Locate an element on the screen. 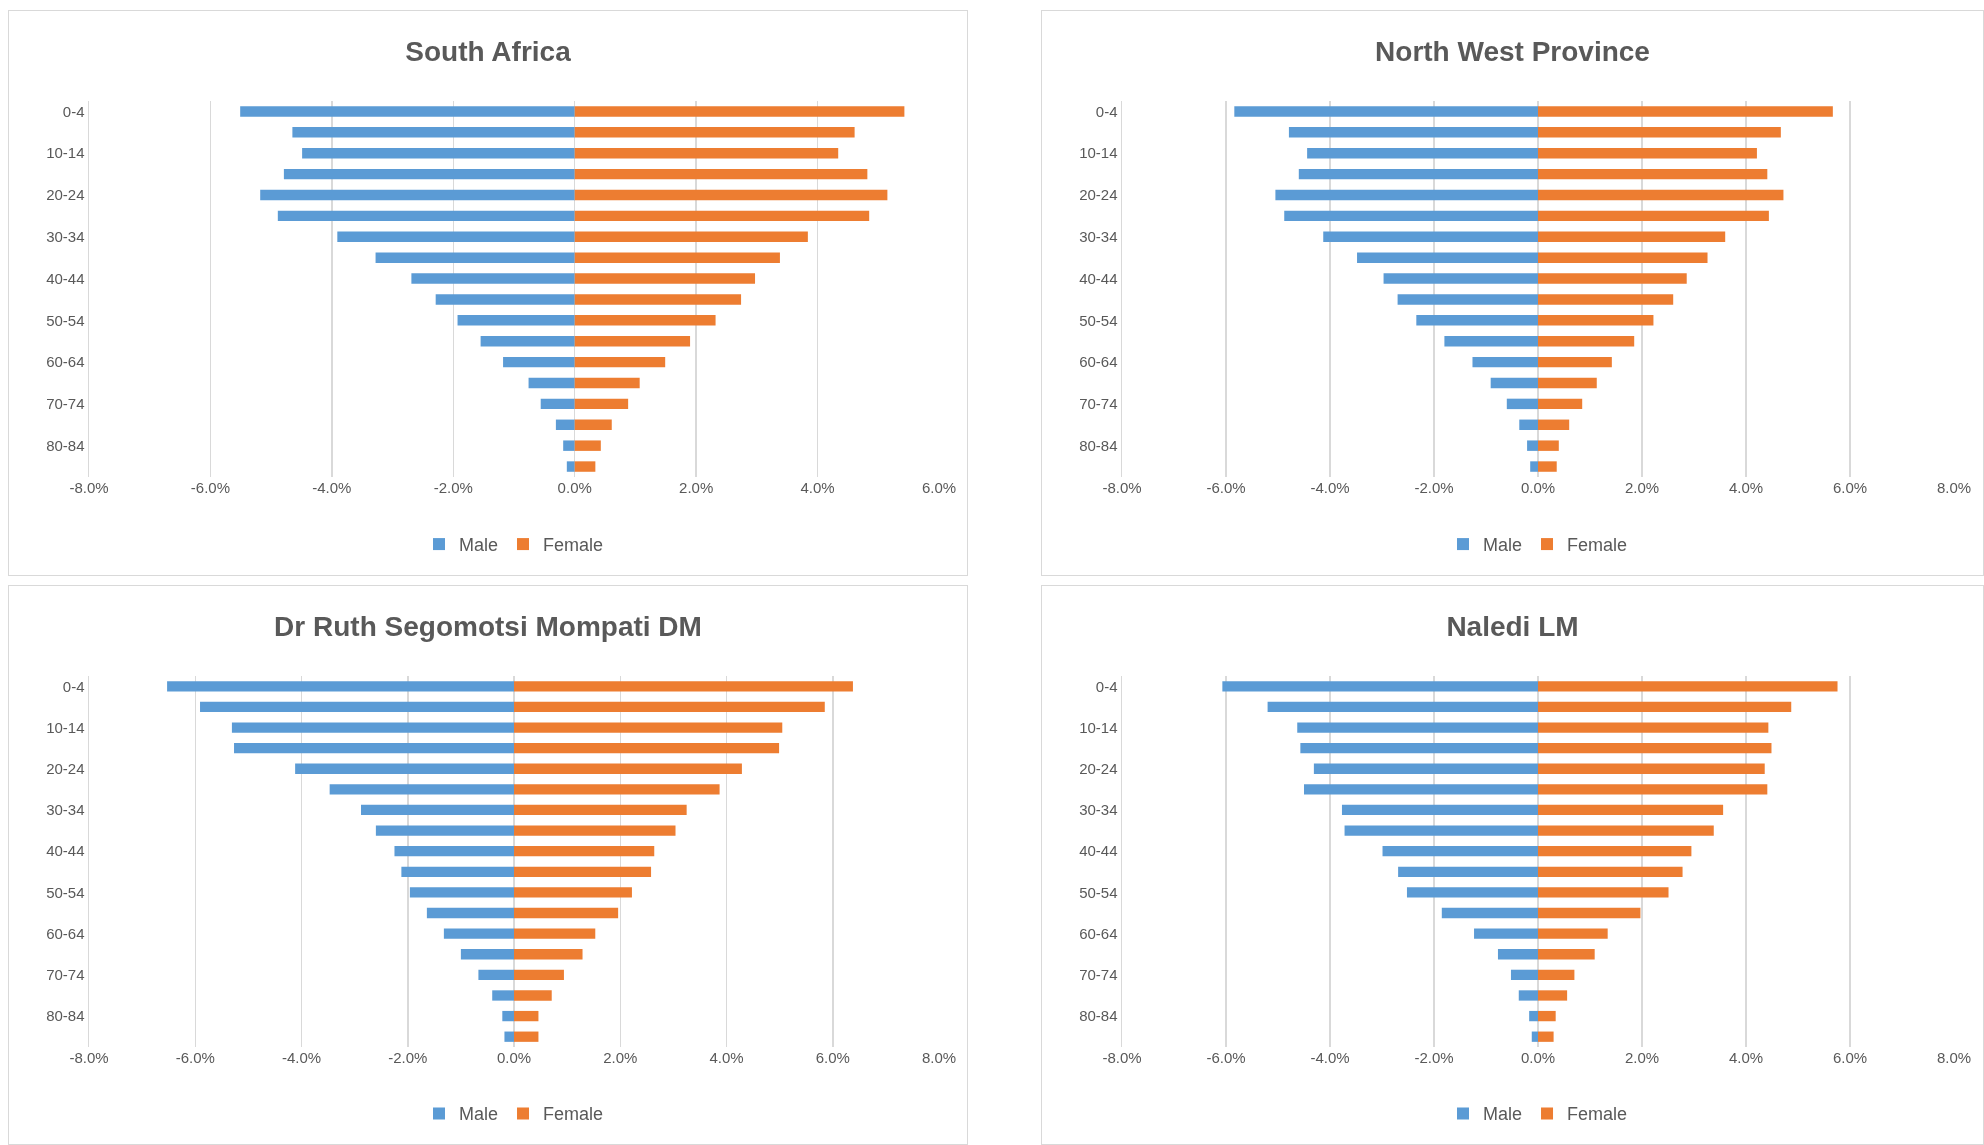  x-tick-label: -2.0% is located at coordinates (408, 1057).